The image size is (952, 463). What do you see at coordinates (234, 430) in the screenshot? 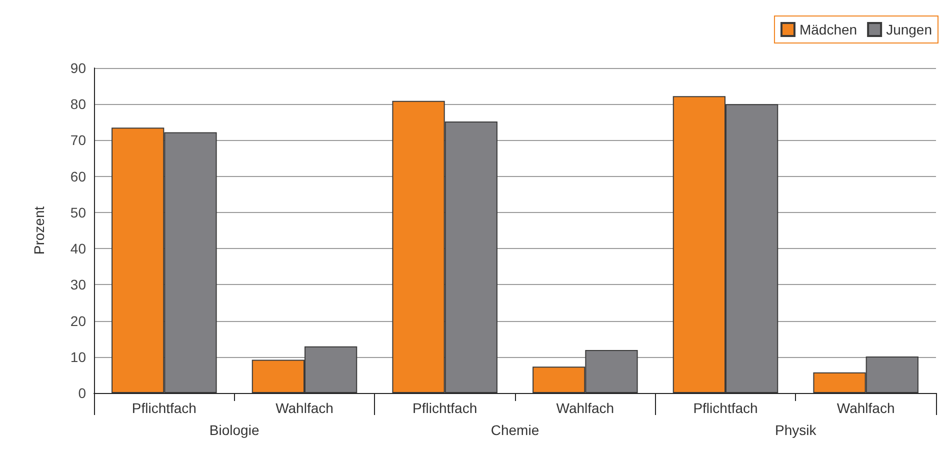
I see `text: Biologie` at bounding box center [234, 430].